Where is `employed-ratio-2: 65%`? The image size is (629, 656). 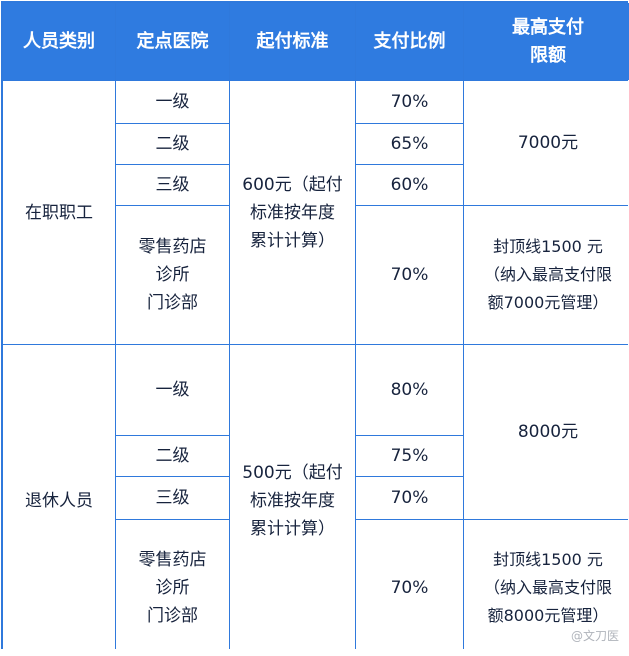 employed-ratio-2: 65% is located at coordinates (409, 144).